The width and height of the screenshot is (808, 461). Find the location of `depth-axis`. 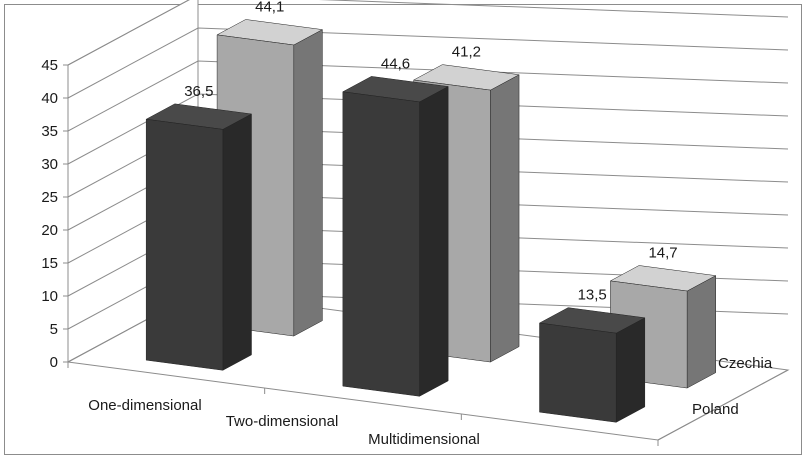

depth-axis is located at coordinates (723, 405).